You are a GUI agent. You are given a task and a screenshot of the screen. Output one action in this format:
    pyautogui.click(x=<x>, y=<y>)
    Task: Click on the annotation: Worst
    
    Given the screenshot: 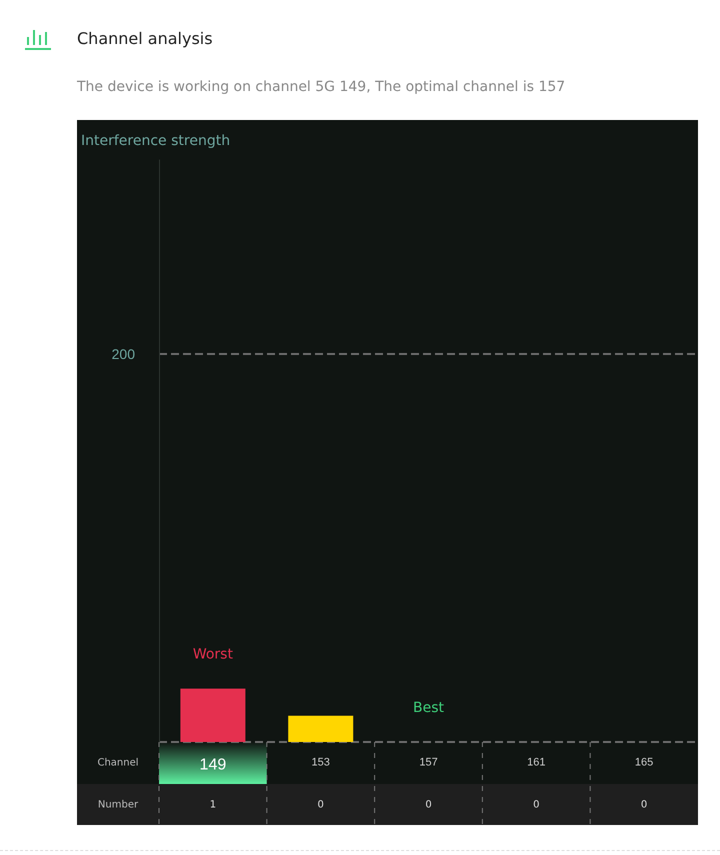 What is the action you would take?
    pyautogui.click(x=213, y=654)
    